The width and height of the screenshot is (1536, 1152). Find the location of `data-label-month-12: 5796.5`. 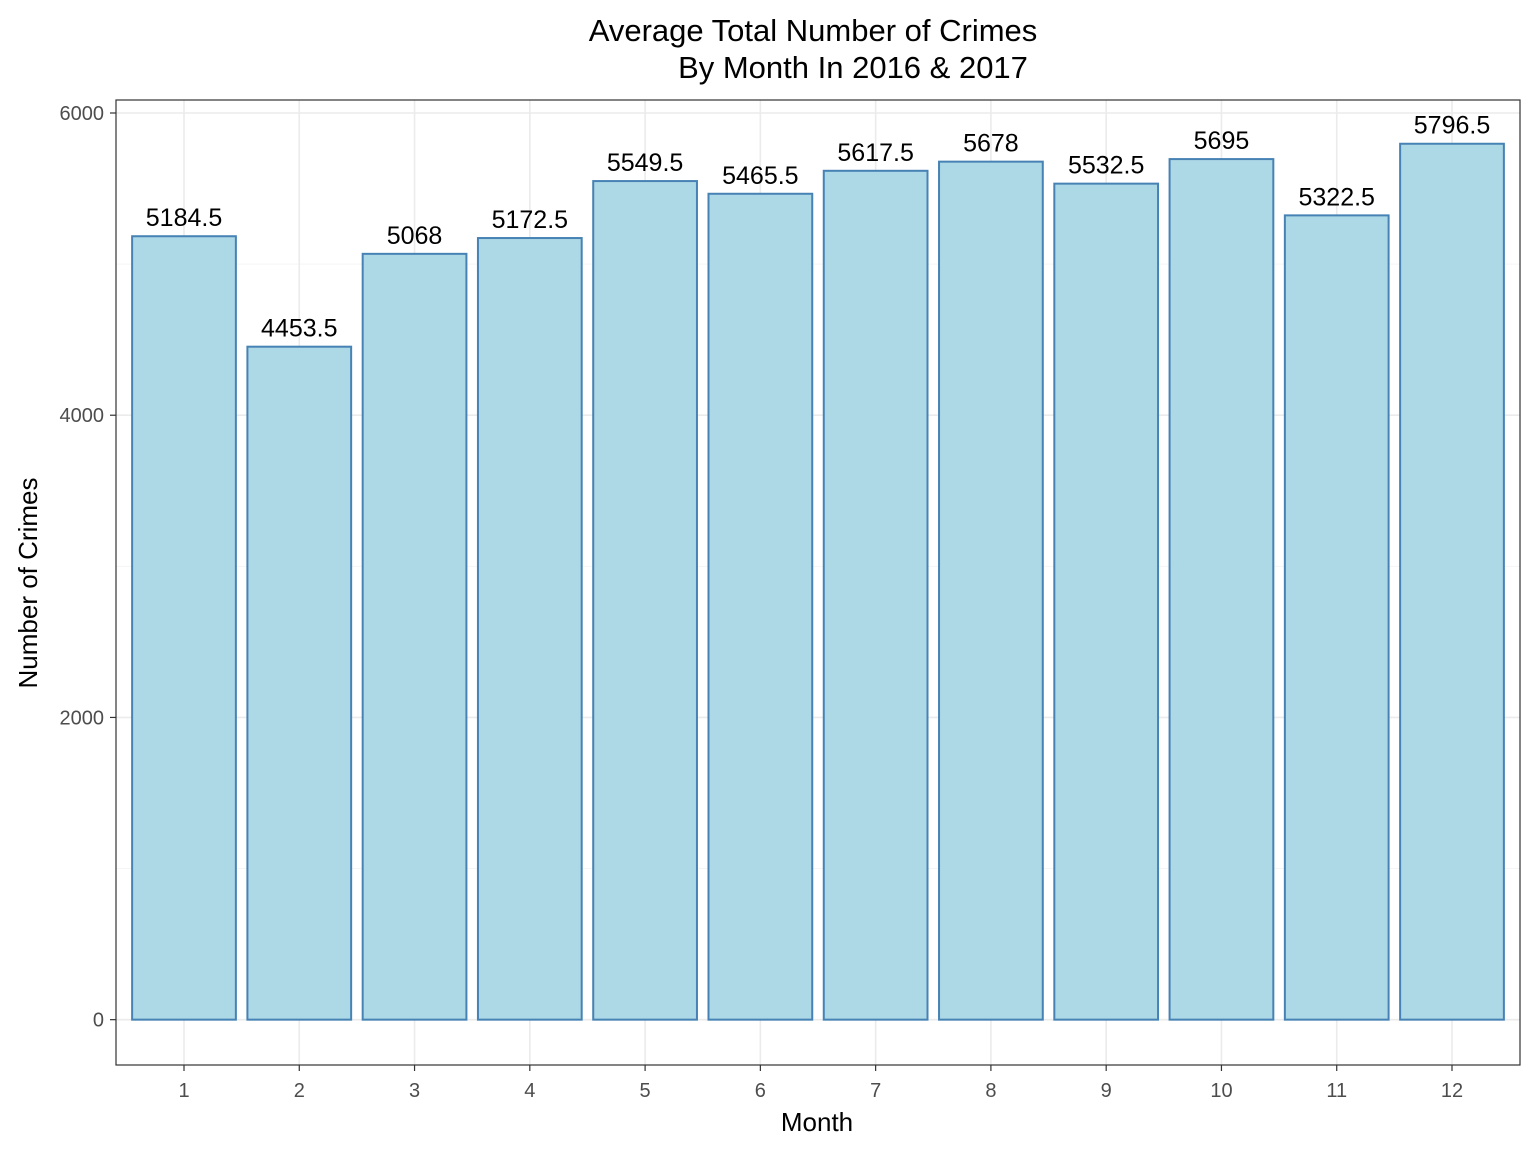

data-label-month-12: 5796.5 is located at coordinates (1452, 126).